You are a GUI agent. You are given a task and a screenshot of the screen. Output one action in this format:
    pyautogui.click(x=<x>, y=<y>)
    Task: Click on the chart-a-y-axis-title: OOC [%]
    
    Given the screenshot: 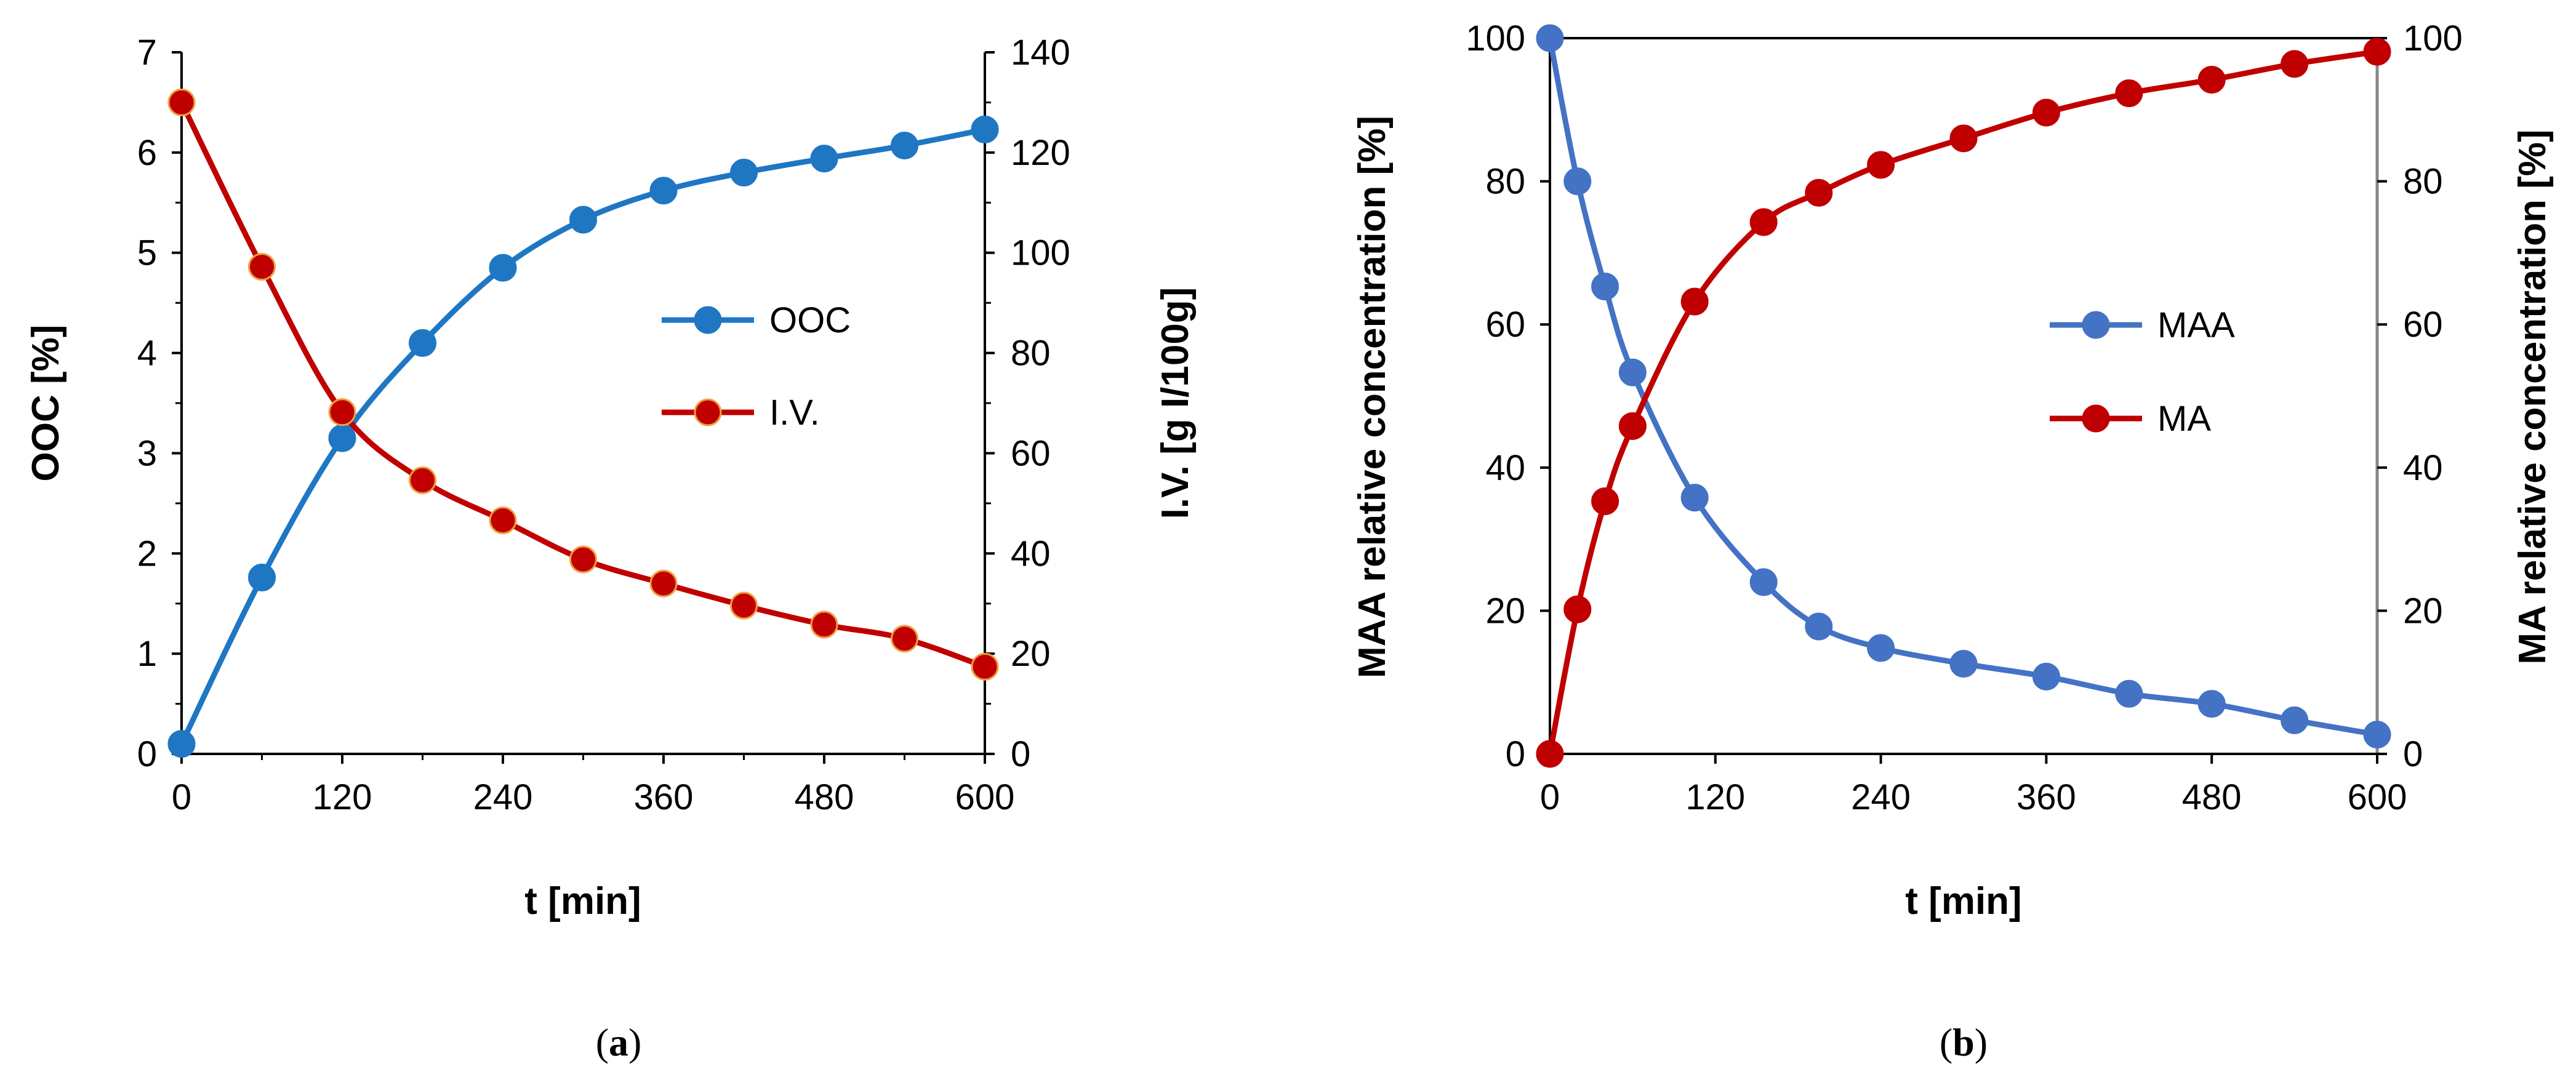 What is the action you would take?
    pyautogui.click(x=46, y=404)
    